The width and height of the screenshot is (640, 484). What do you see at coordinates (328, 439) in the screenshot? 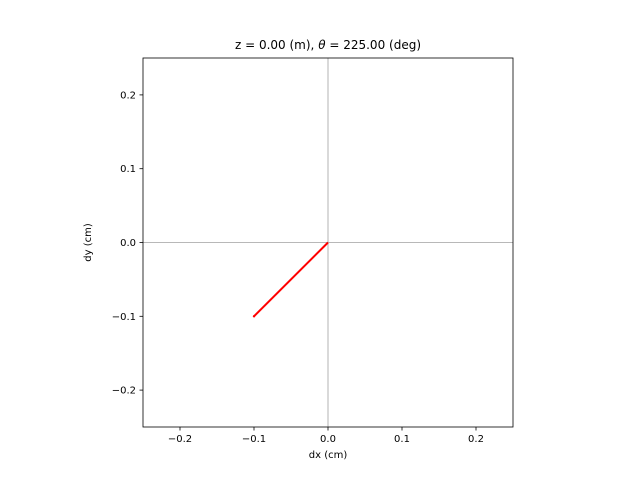
I see `x-tick-label: 0.0` at bounding box center [328, 439].